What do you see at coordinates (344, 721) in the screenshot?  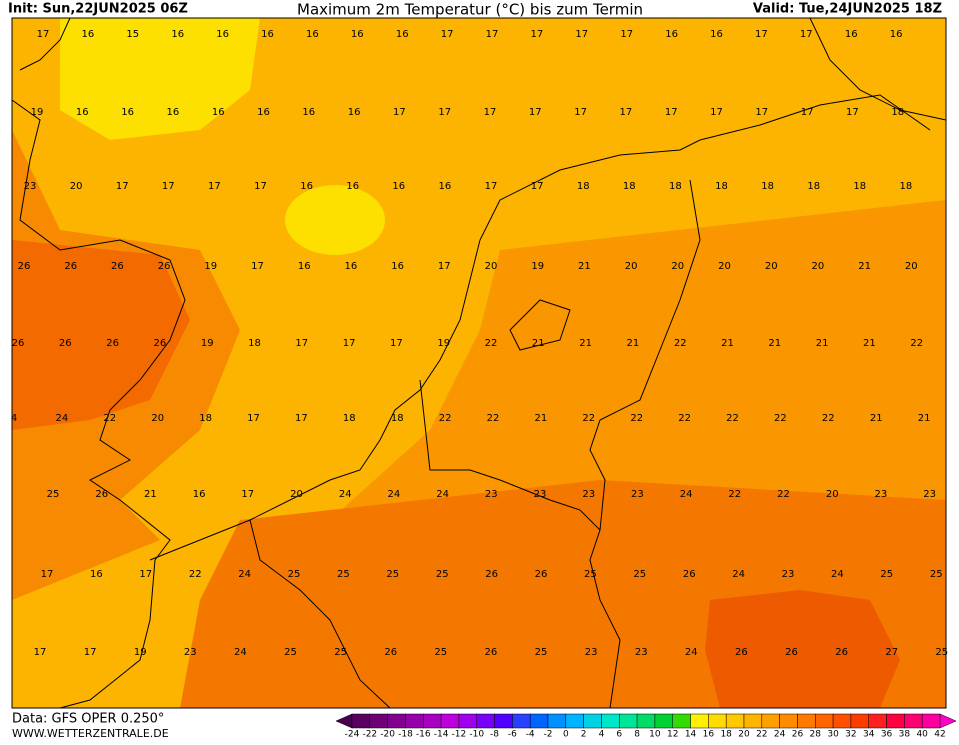 I see `scale-low-arrow` at bounding box center [344, 721].